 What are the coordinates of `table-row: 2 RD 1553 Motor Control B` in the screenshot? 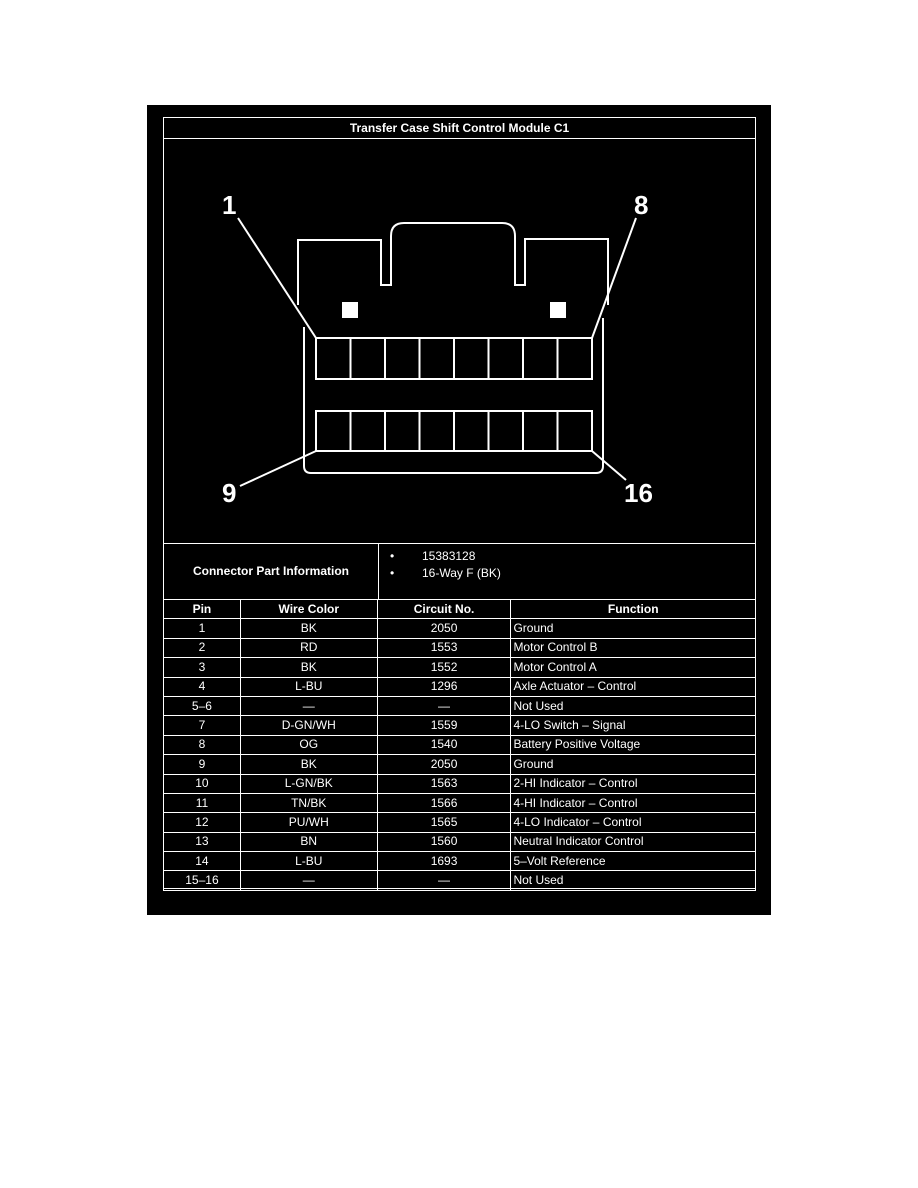 It's located at (459, 648).